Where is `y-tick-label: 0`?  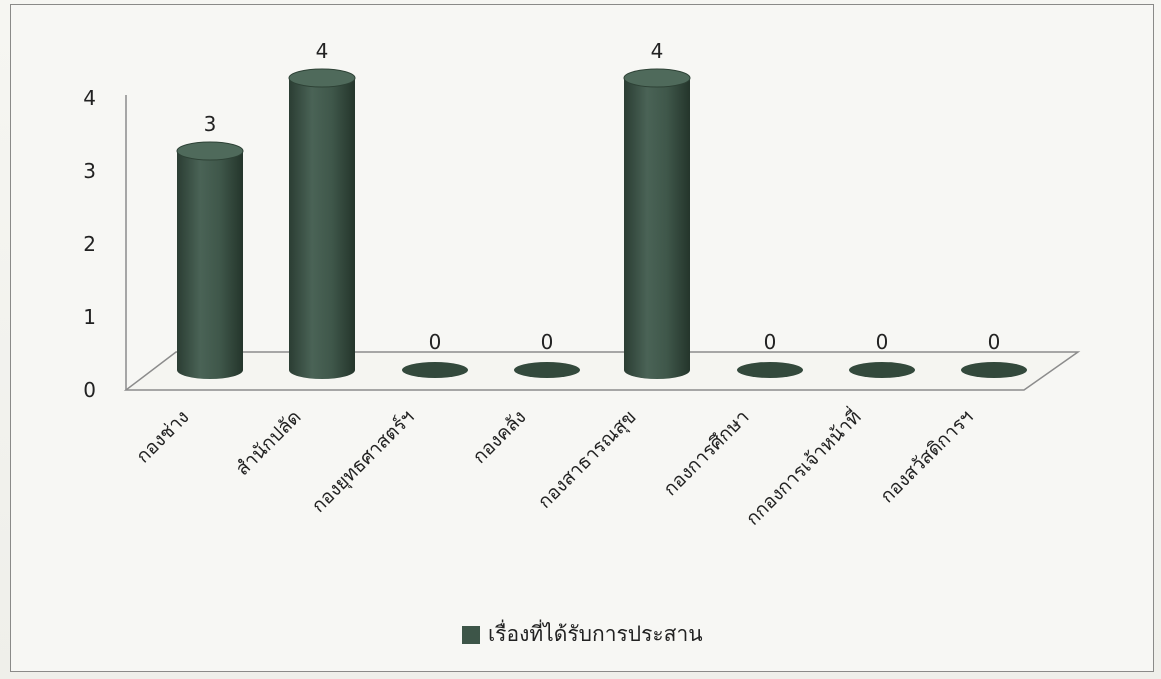
y-tick-label: 0 is located at coordinates (89, 390).